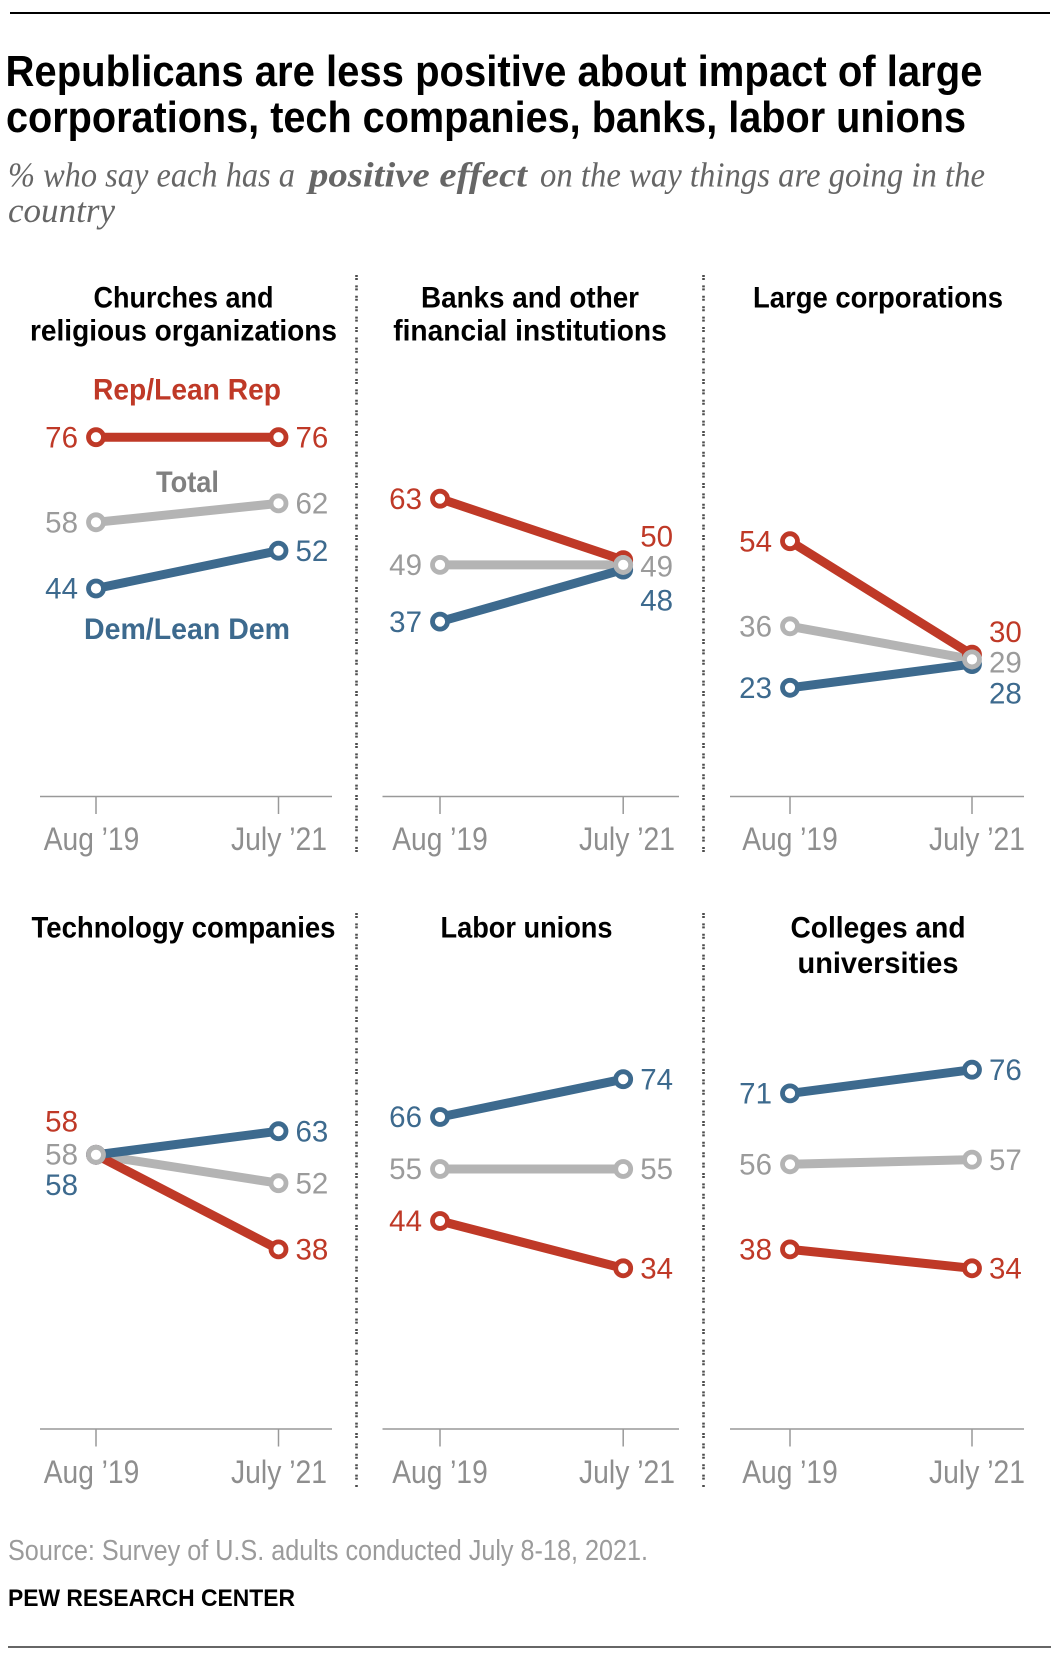 The width and height of the screenshot is (1058, 1668). What do you see at coordinates (1005, 663) in the screenshot?
I see `svg-text: 29` at bounding box center [1005, 663].